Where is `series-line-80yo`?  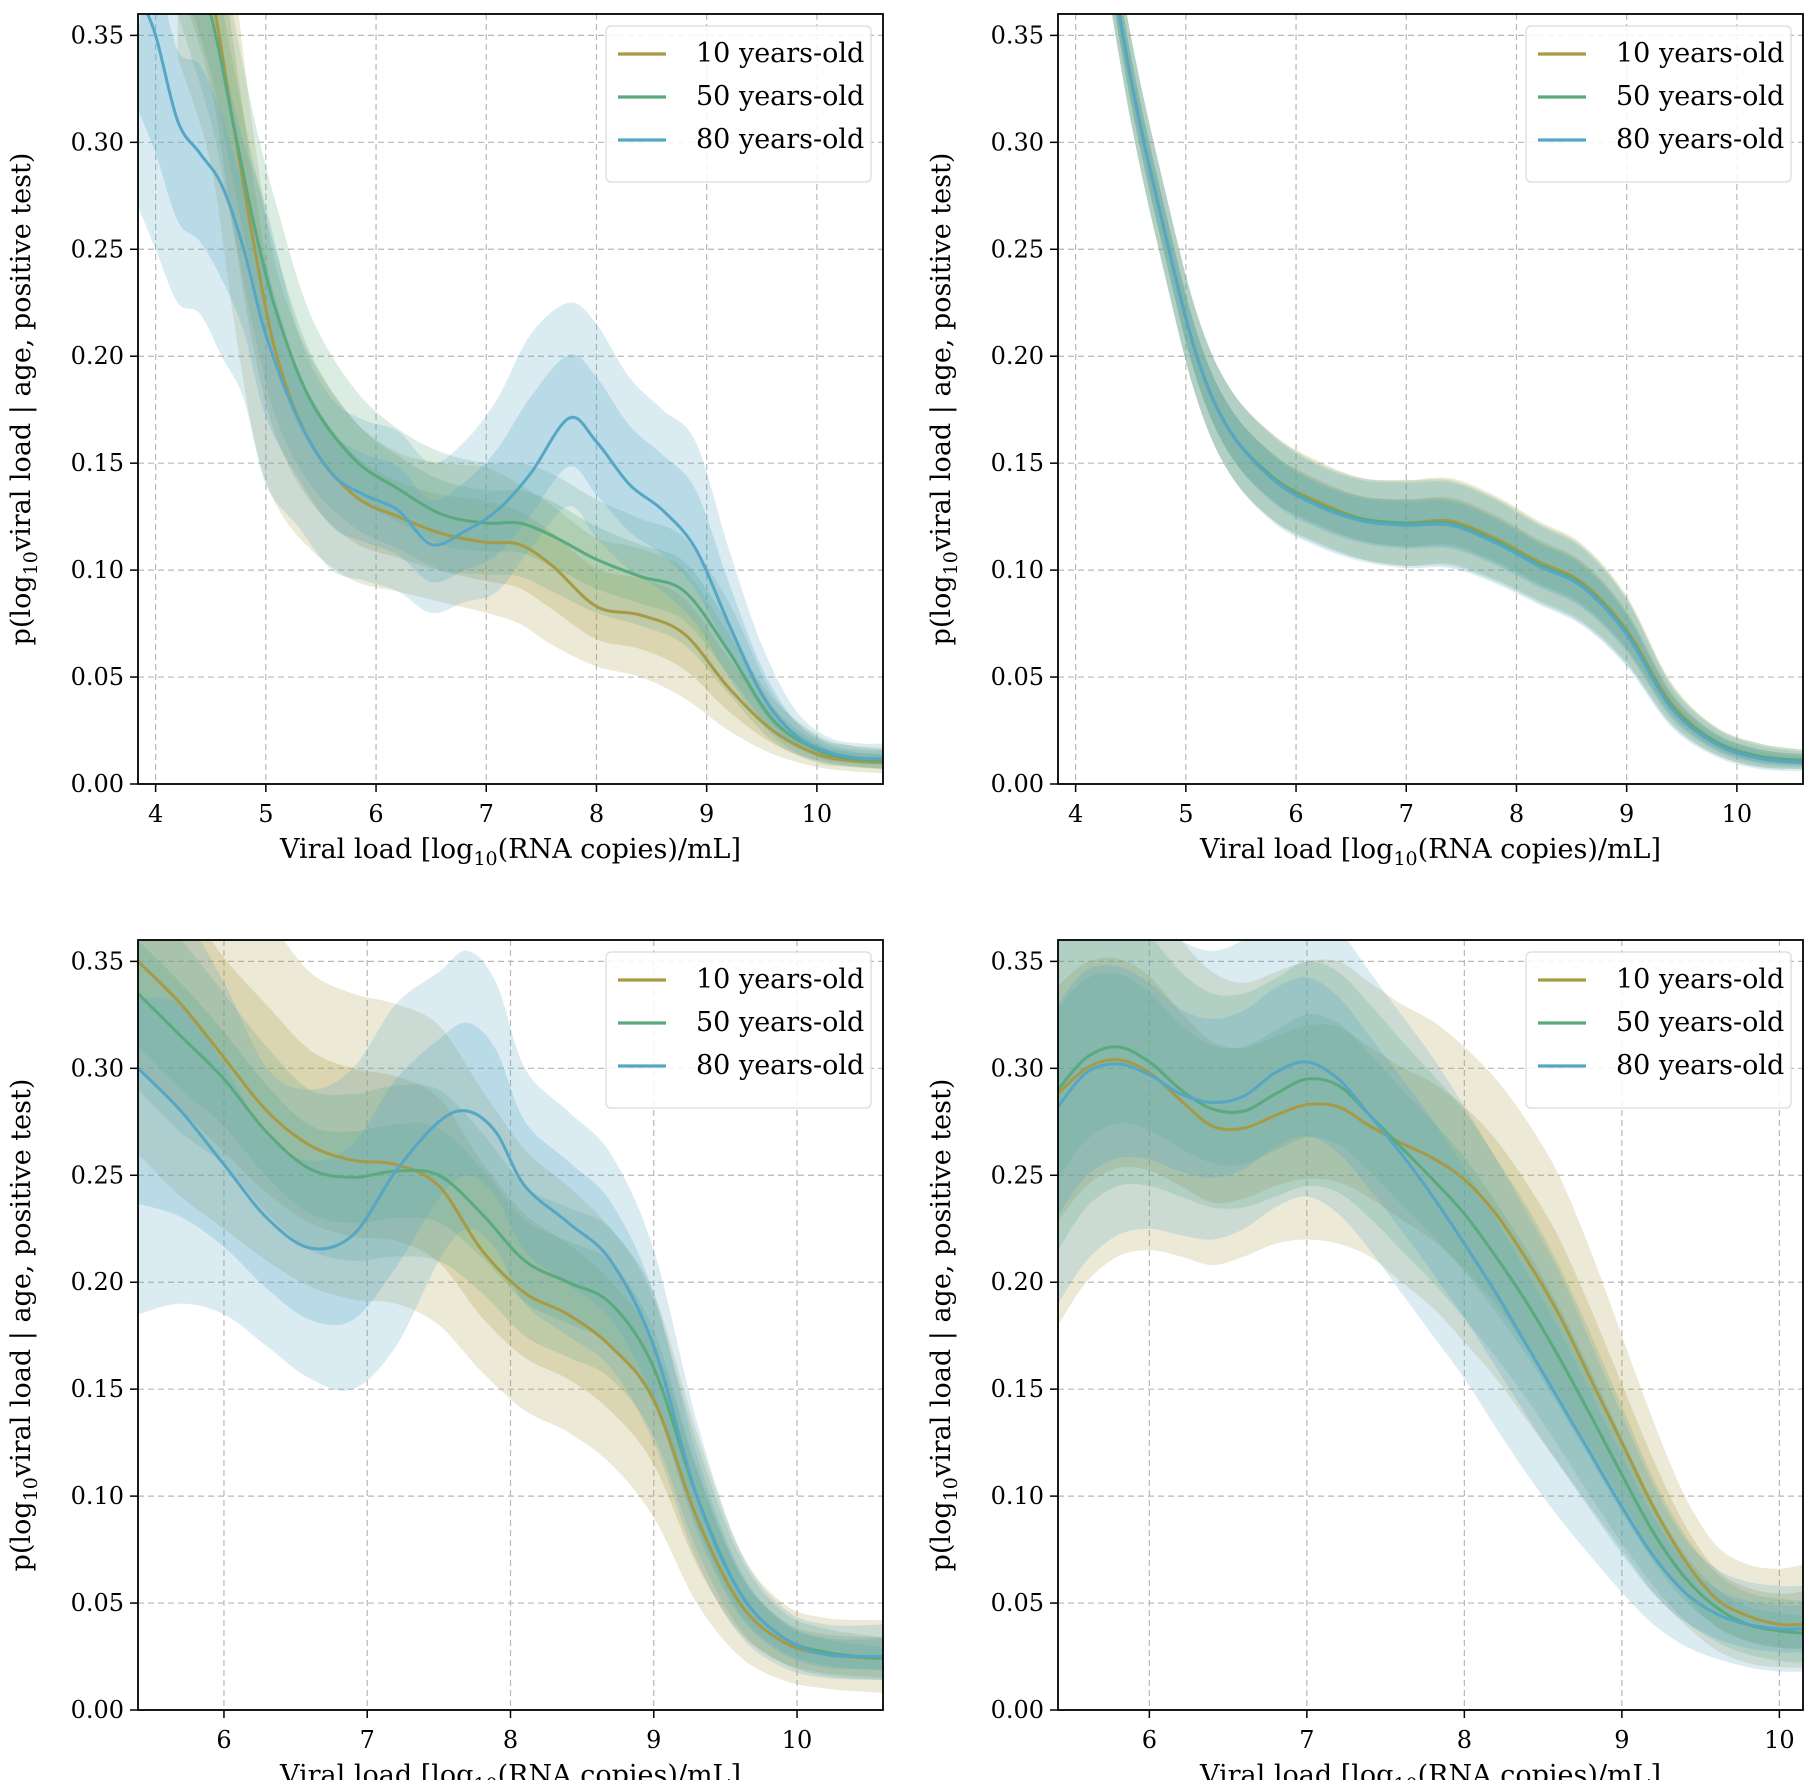
series-line-80yo is located at coordinates (1430, 1345).